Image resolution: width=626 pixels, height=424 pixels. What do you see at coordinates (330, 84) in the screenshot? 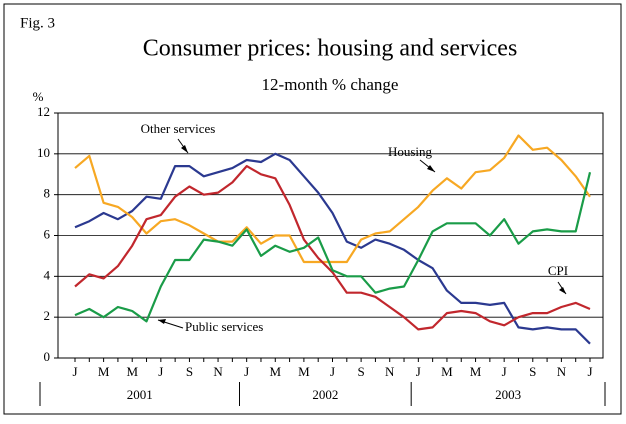
I see `chart-subtitle: 12-month % change` at bounding box center [330, 84].